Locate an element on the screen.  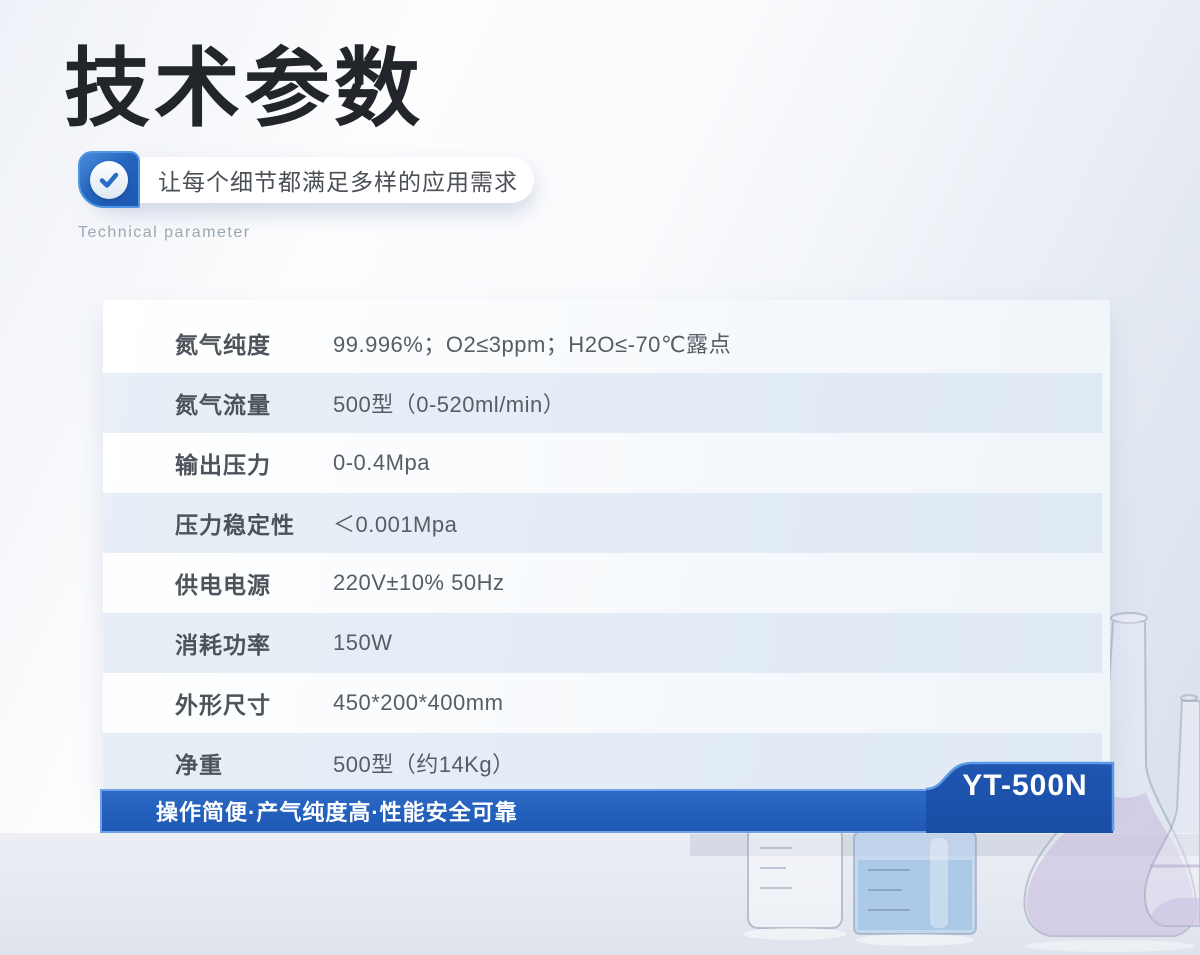
page-title: 技术参数 is located at coordinates (244, 89).